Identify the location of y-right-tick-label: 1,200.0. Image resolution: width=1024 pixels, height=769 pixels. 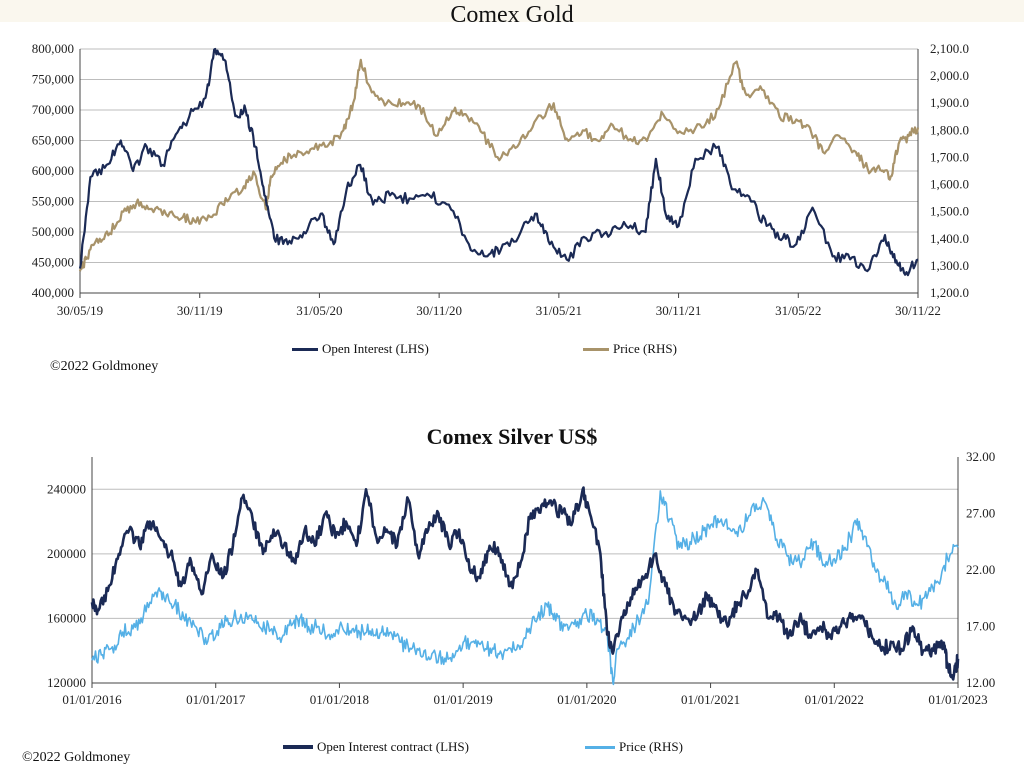
(949, 292).